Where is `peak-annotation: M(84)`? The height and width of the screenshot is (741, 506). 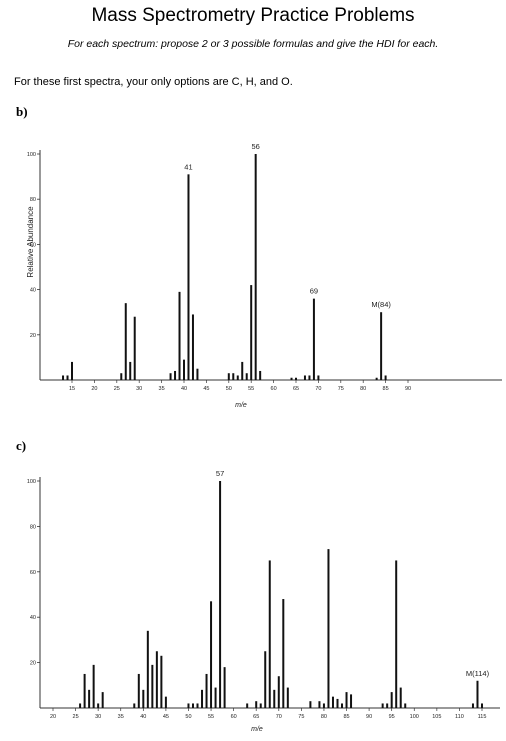
peak-annotation: M(84) is located at coordinates (381, 304).